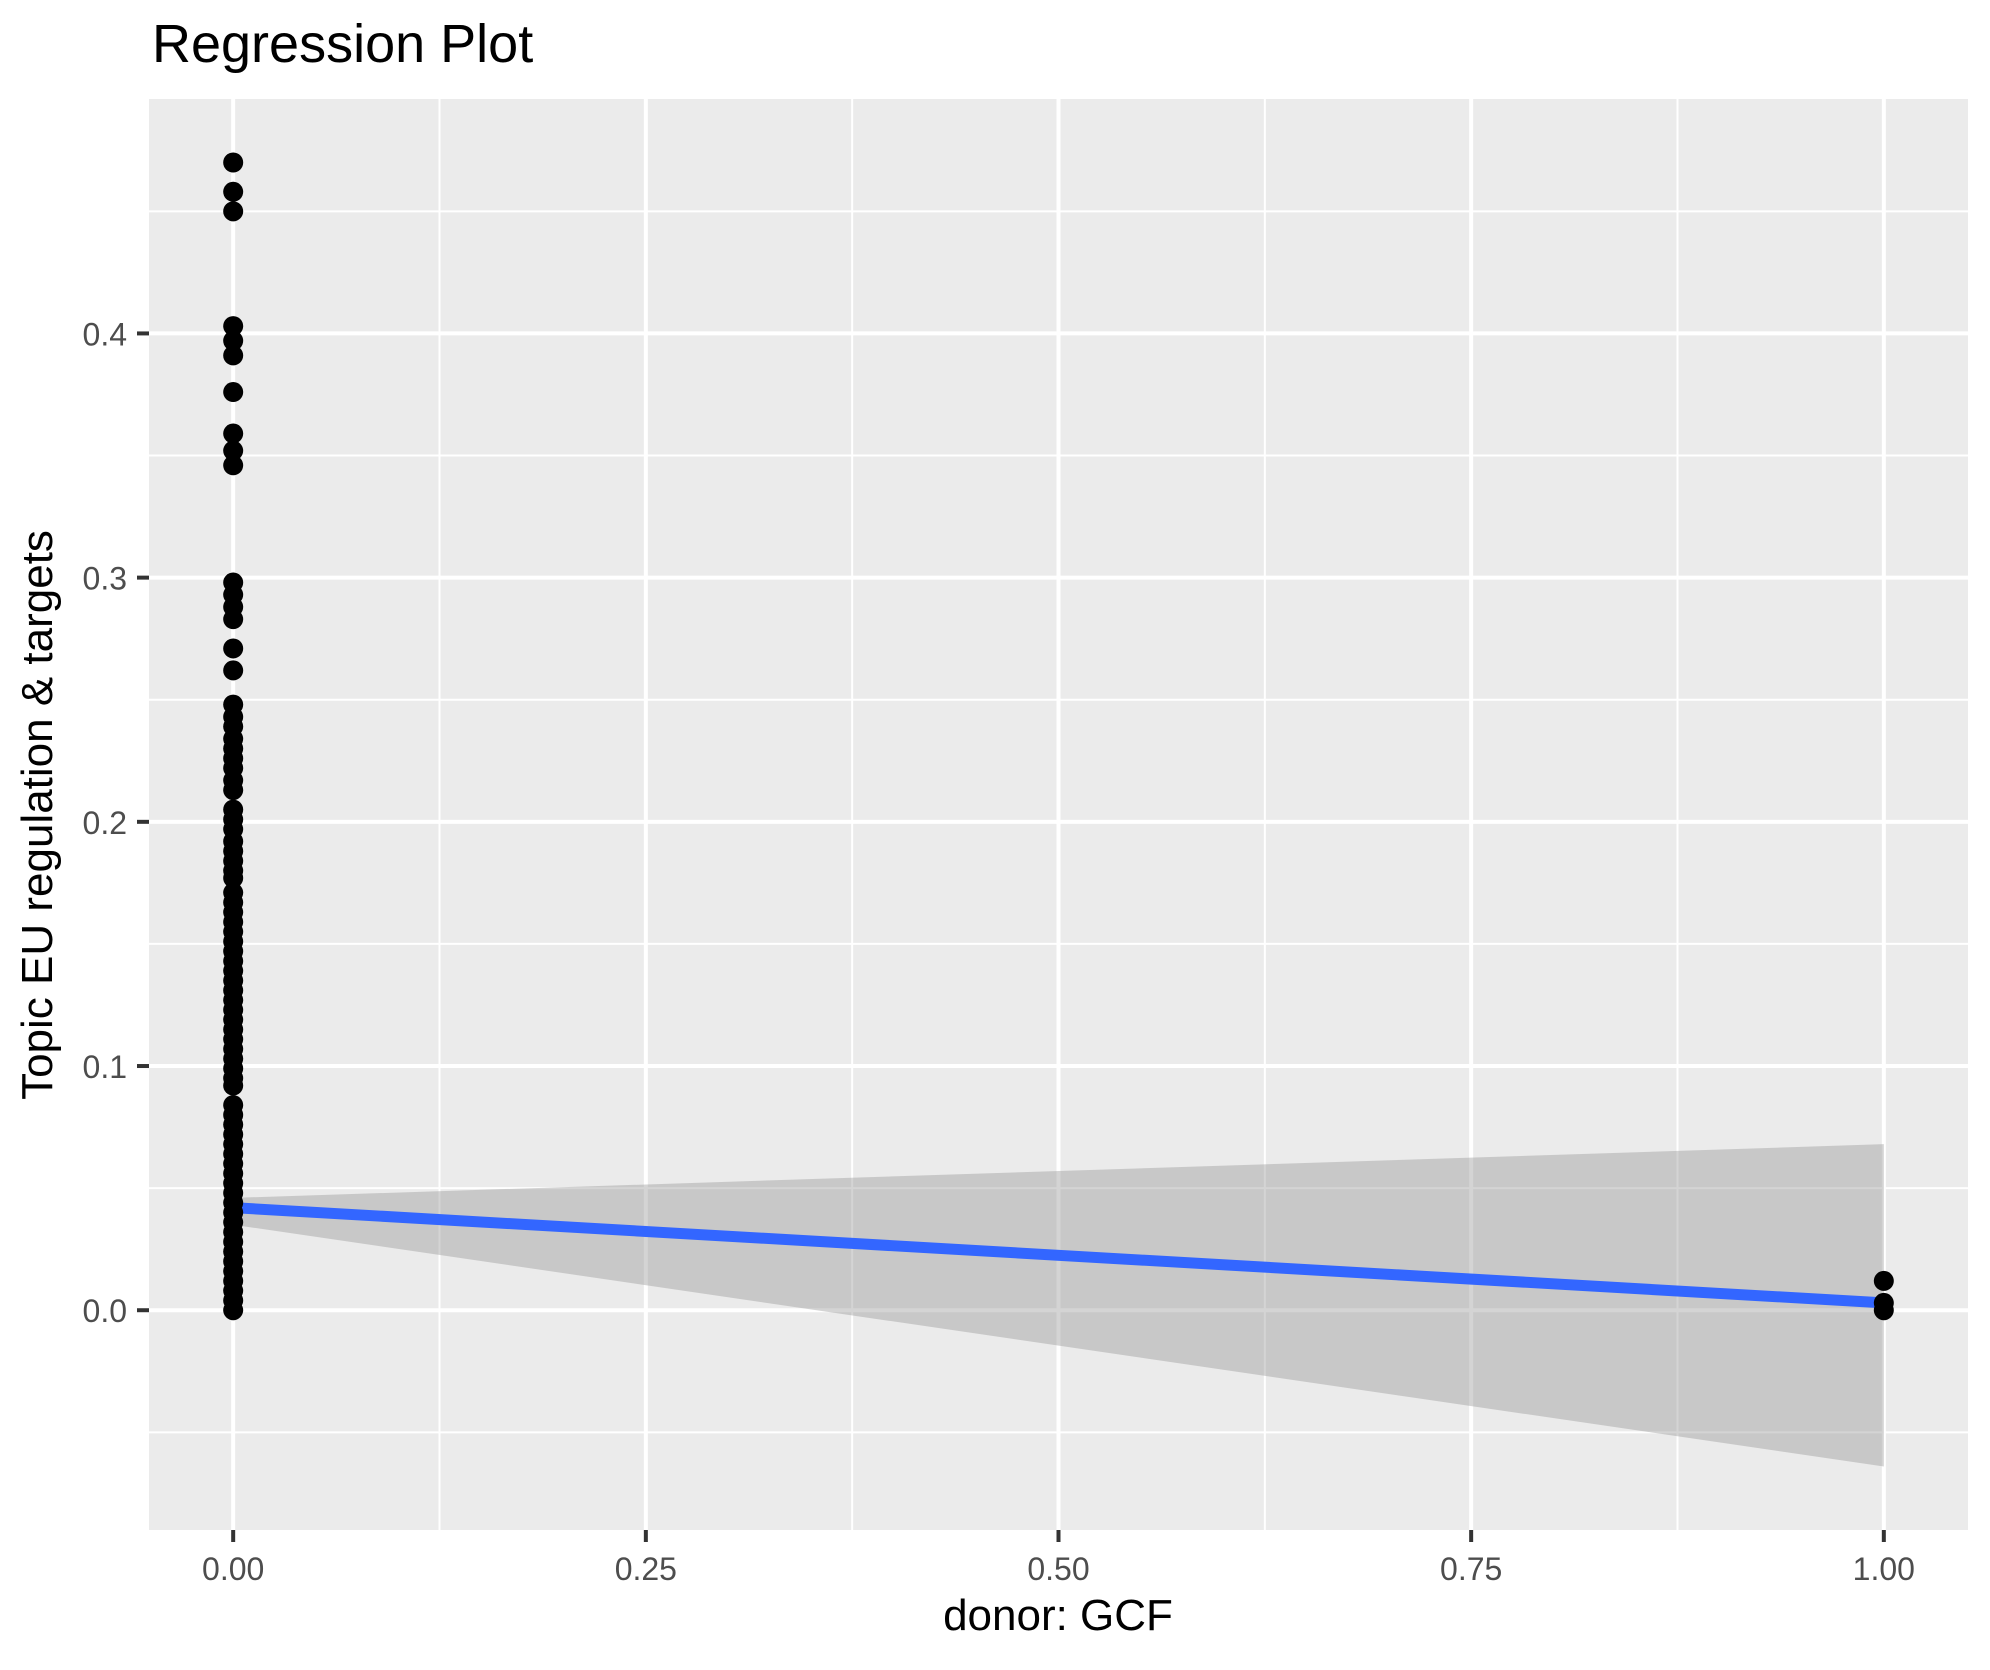  Describe the element at coordinates (105, 1067) in the screenshot. I see `y-tick-label: 0.1` at that location.